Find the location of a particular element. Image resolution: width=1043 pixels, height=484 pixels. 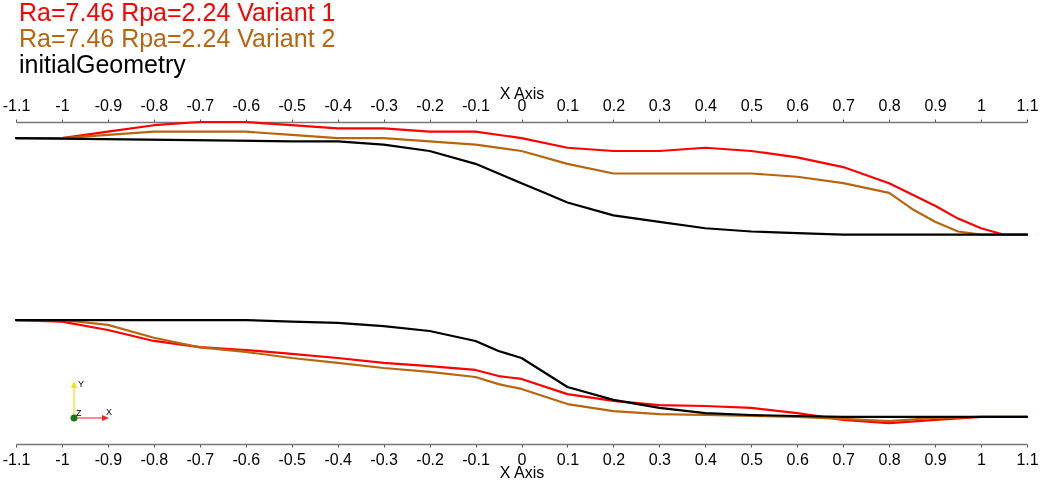

x-tick-label: 0.6 is located at coordinates (797, 459).